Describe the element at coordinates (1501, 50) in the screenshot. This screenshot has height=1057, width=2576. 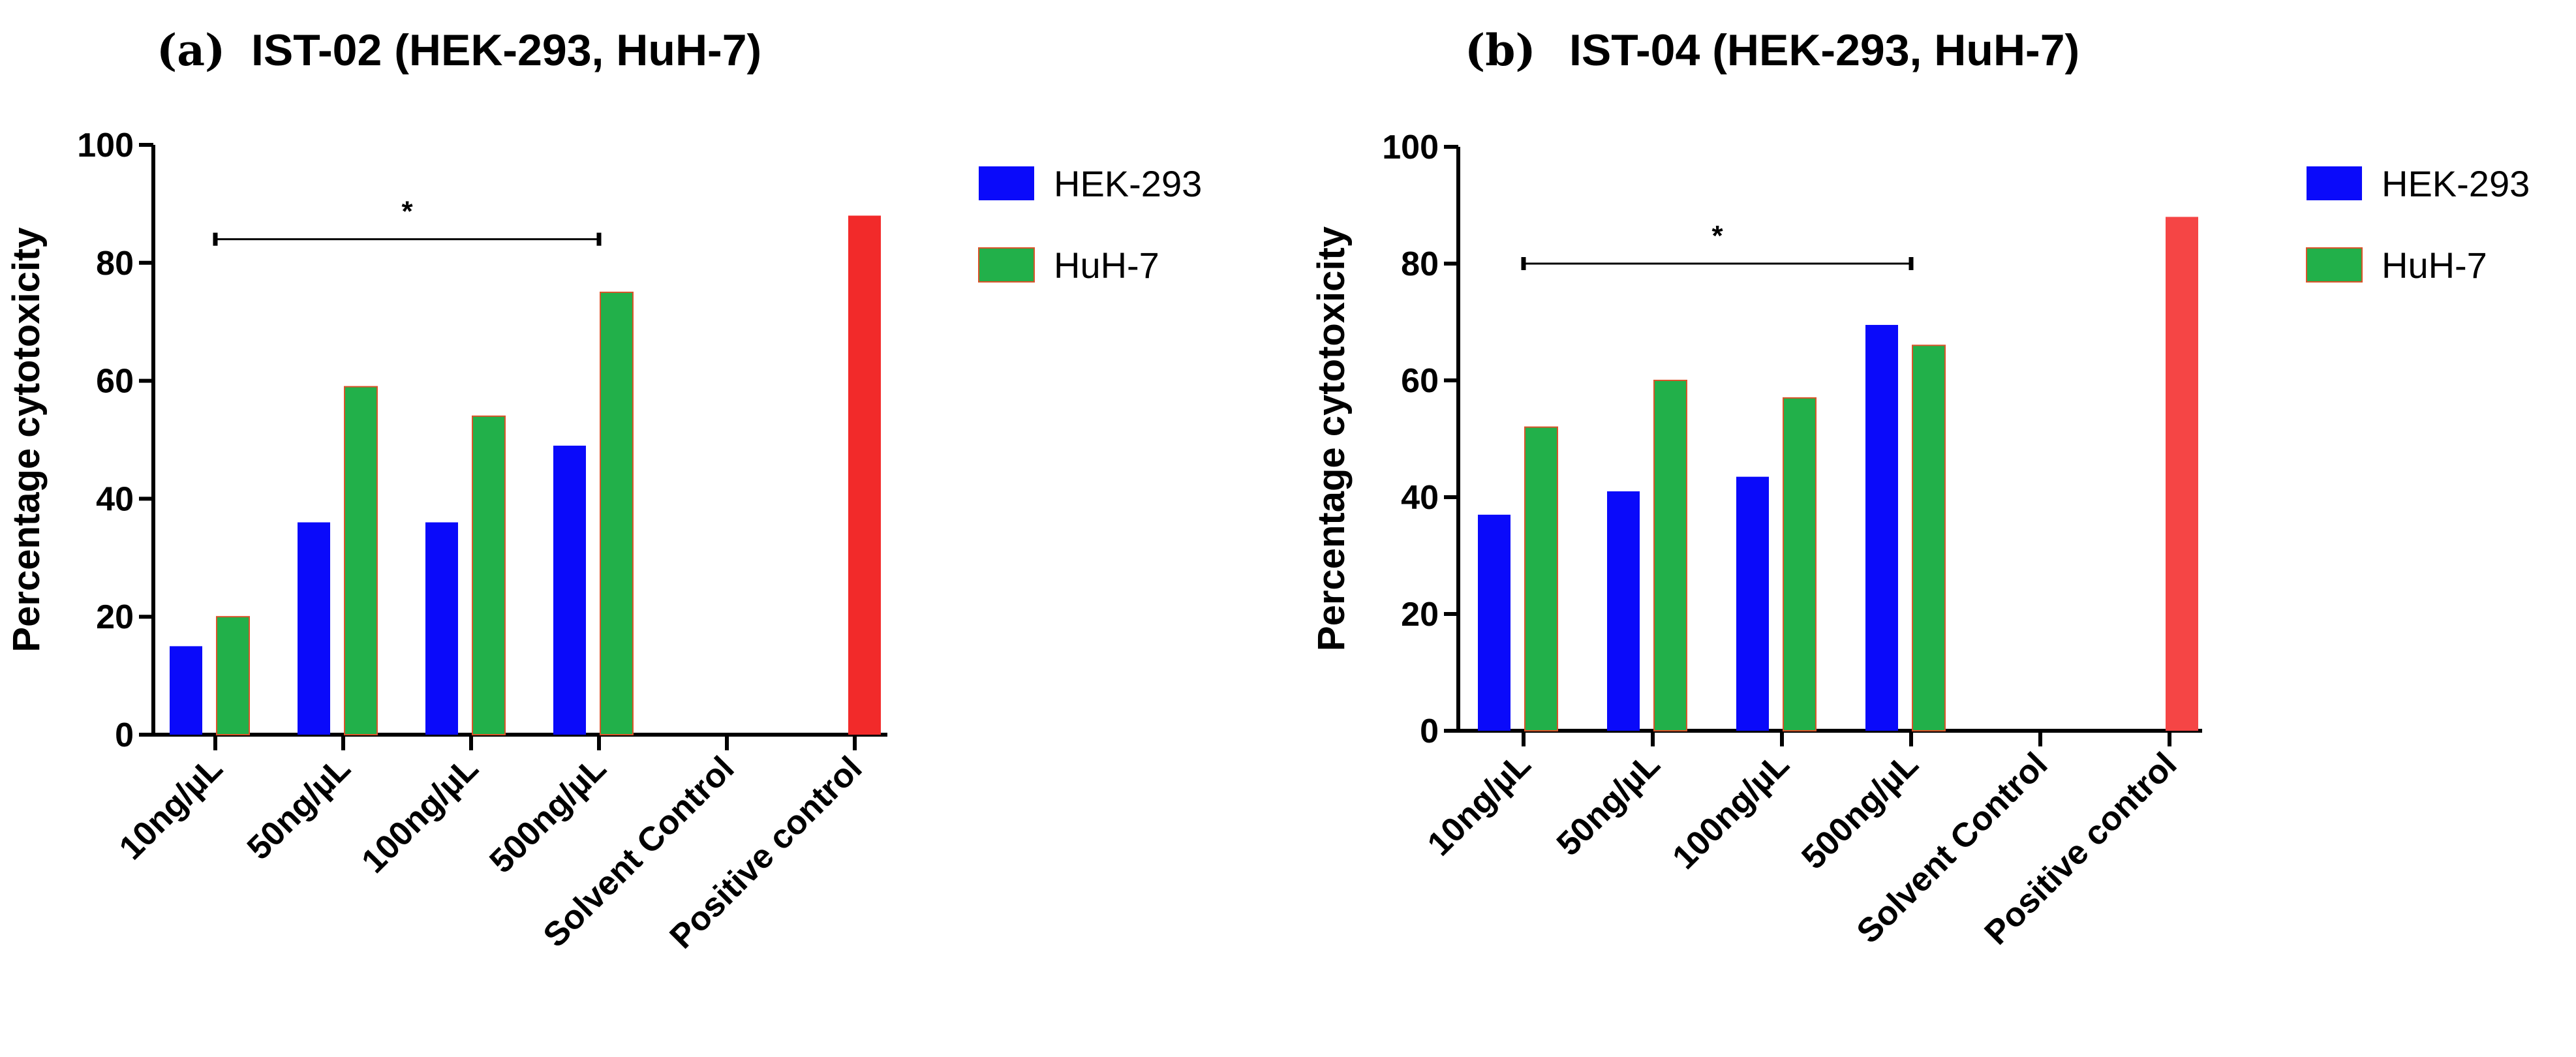
I see `panel-b-label: (b)` at that location.